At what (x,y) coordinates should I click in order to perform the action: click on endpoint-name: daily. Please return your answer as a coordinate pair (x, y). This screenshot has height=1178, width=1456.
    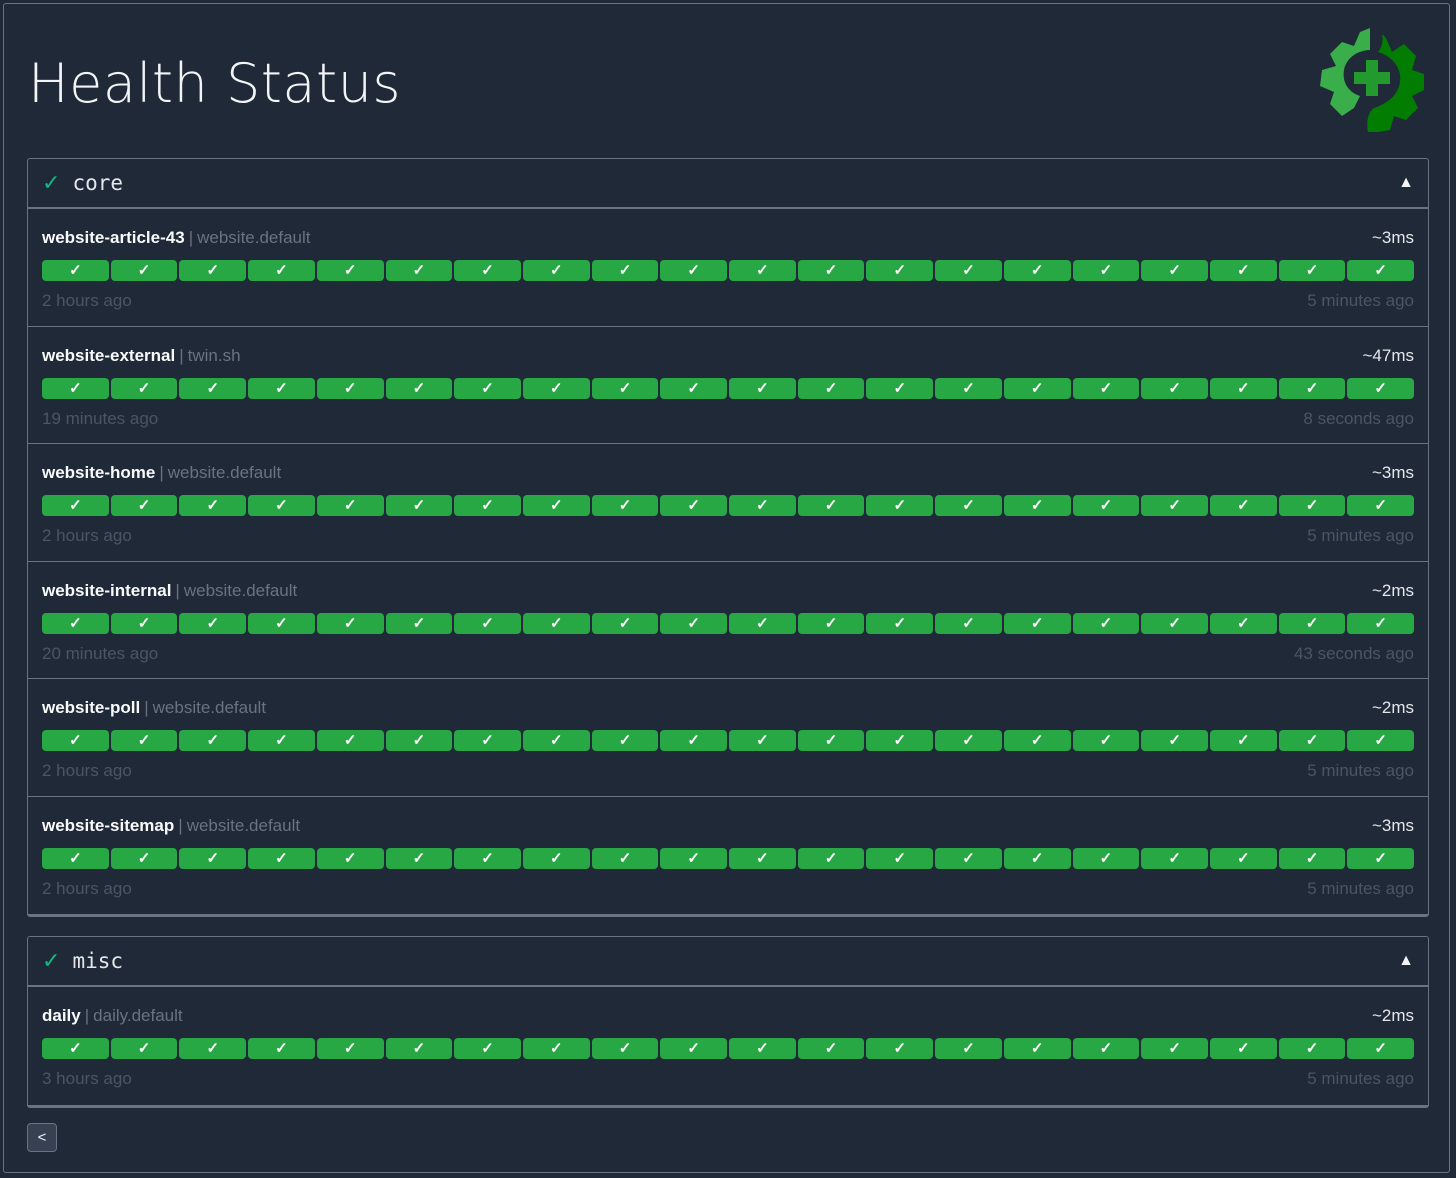
    Looking at the image, I should click on (61, 1015).